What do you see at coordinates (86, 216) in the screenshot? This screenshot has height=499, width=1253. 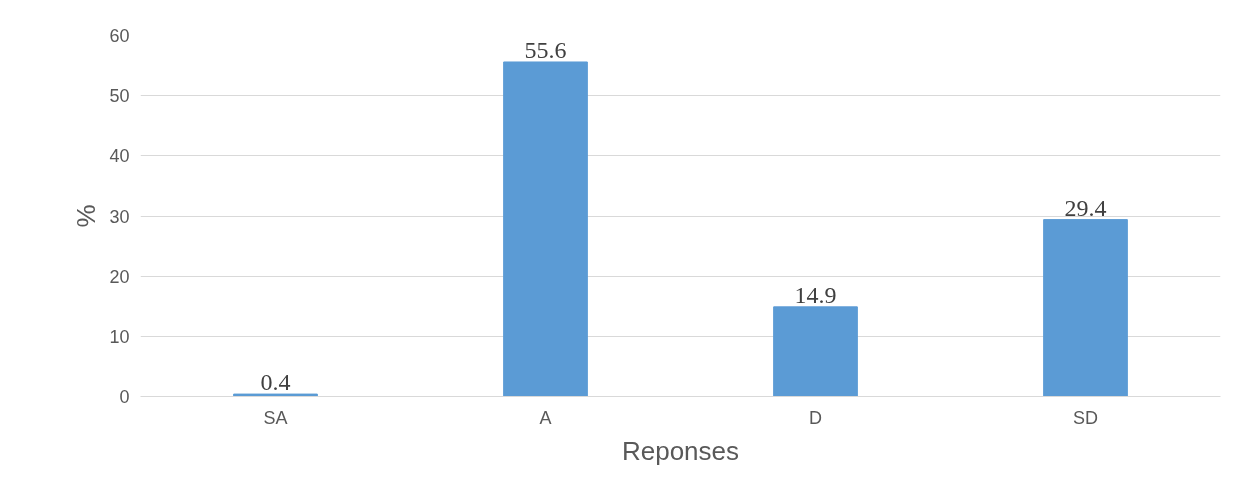 I see `y-axis-title: %` at bounding box center [86, 216].